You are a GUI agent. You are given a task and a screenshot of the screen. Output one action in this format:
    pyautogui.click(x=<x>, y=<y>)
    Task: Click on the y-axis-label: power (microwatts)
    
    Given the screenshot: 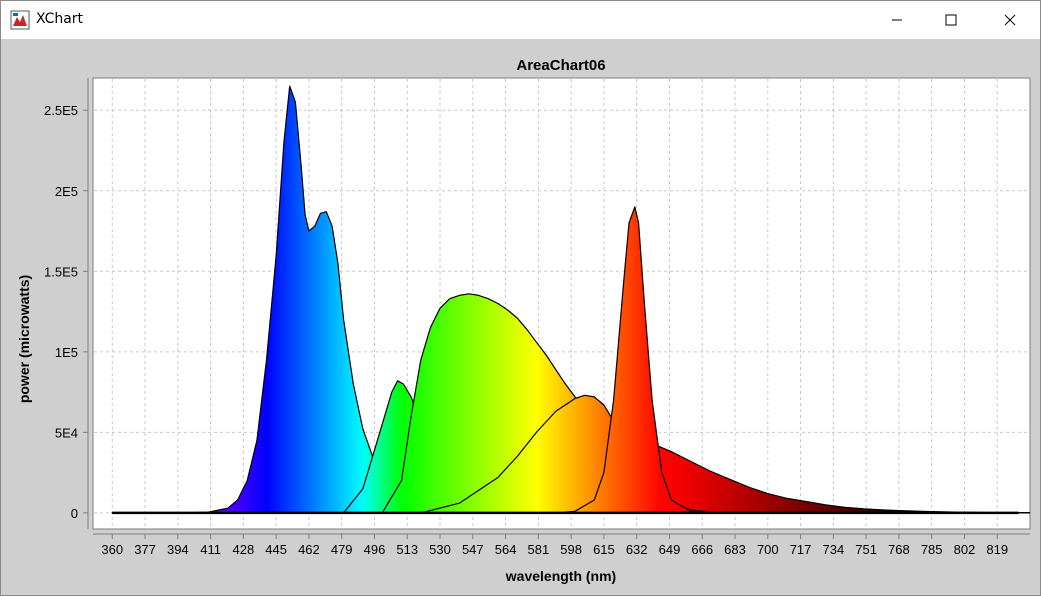 What is the action you would take?
    pyautogui.click(x=24, y=339)
    